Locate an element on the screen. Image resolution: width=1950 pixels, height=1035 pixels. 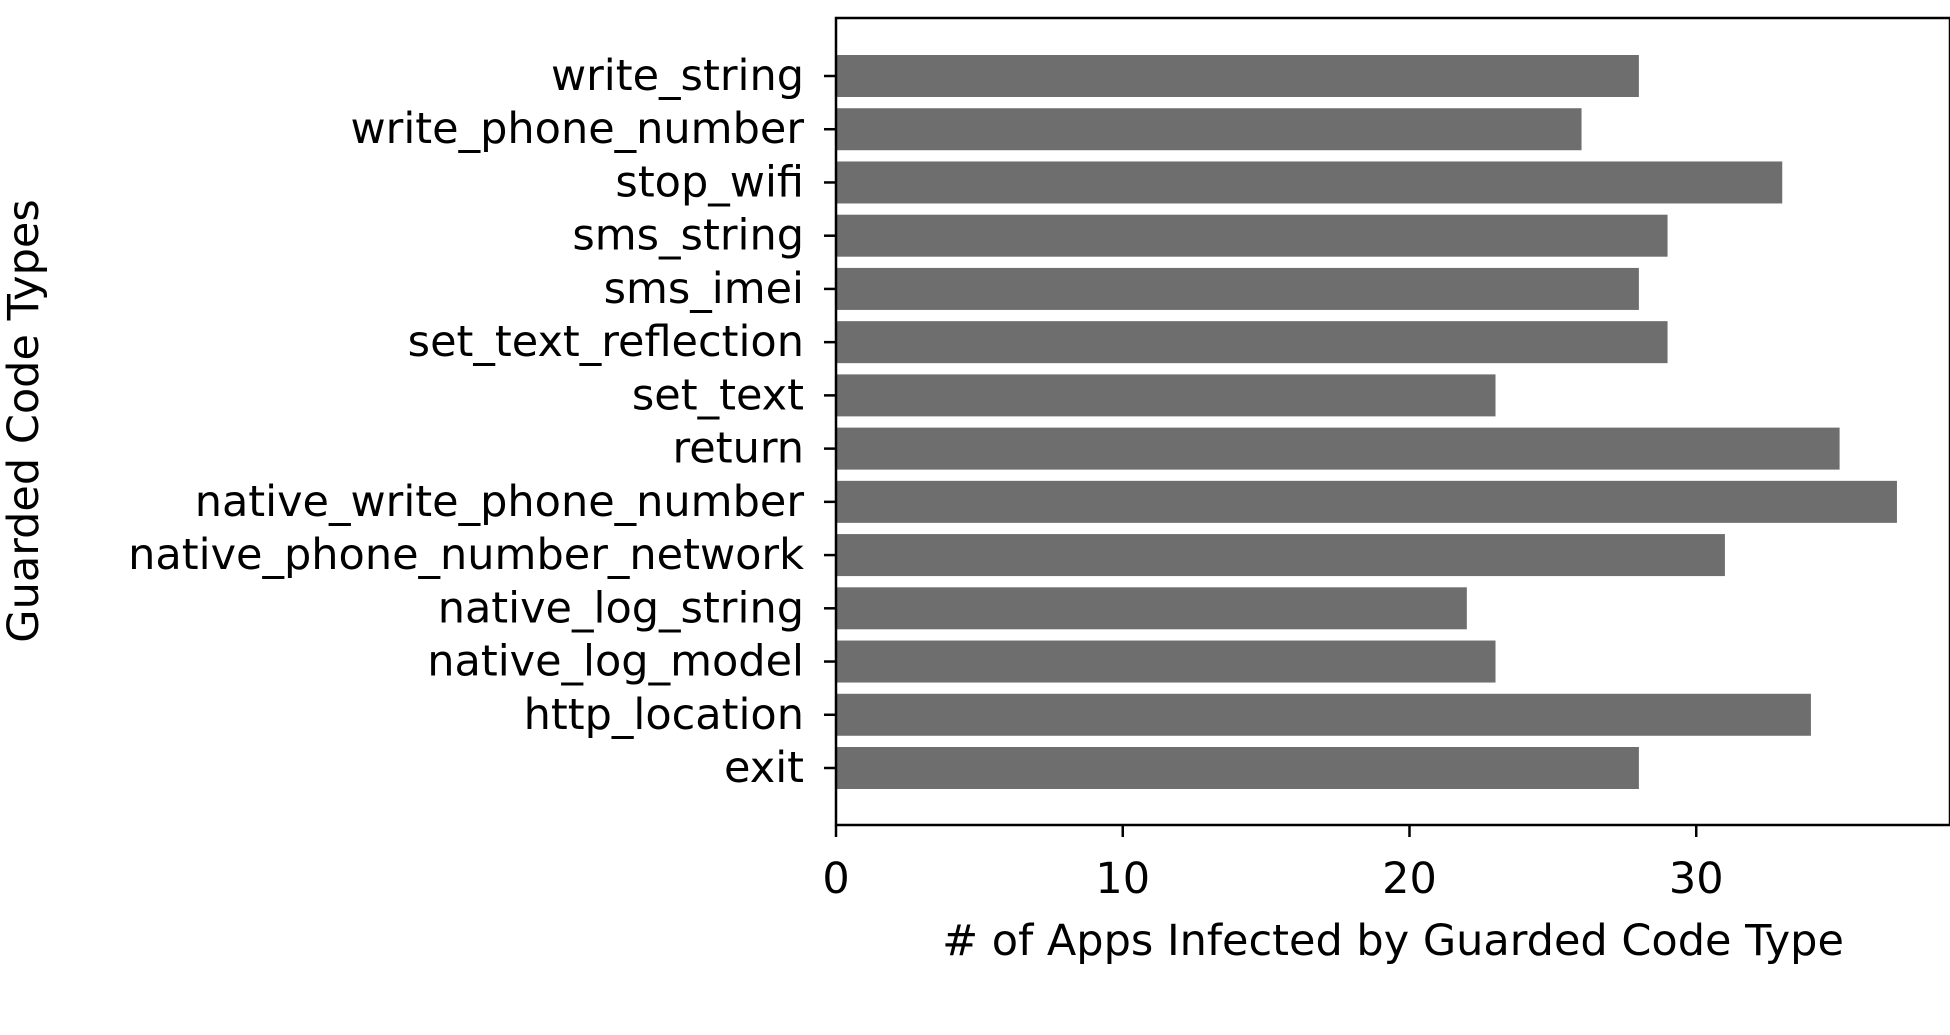
x-tick-label: 30 is located at coordinates (1696, 879).